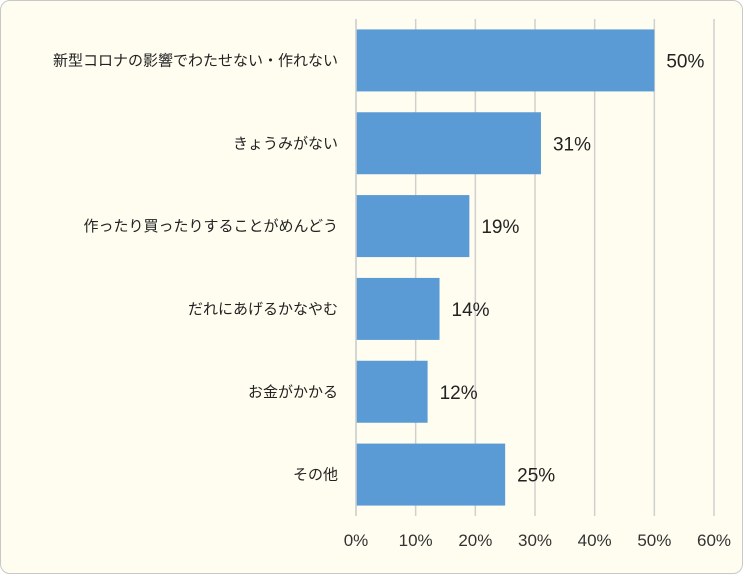  What do you see at coordinates (595, 540) in the screenshot?
I see `x-tick-label: 40%` at bounding box center [595, 540].